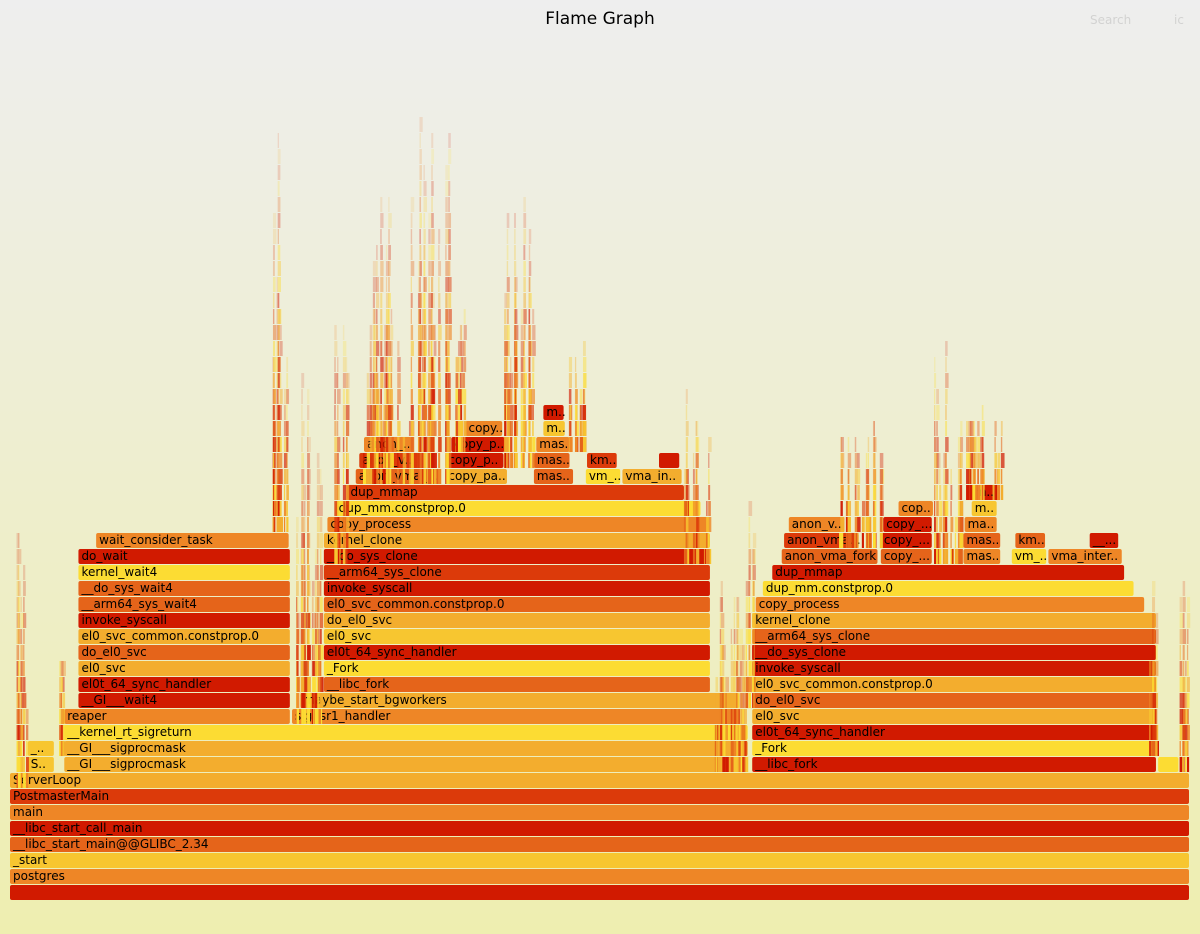  Describe the element at coordinates (599, 828) in the screenshot. I see `flame-frame: __libc_start_call_main` at that location.